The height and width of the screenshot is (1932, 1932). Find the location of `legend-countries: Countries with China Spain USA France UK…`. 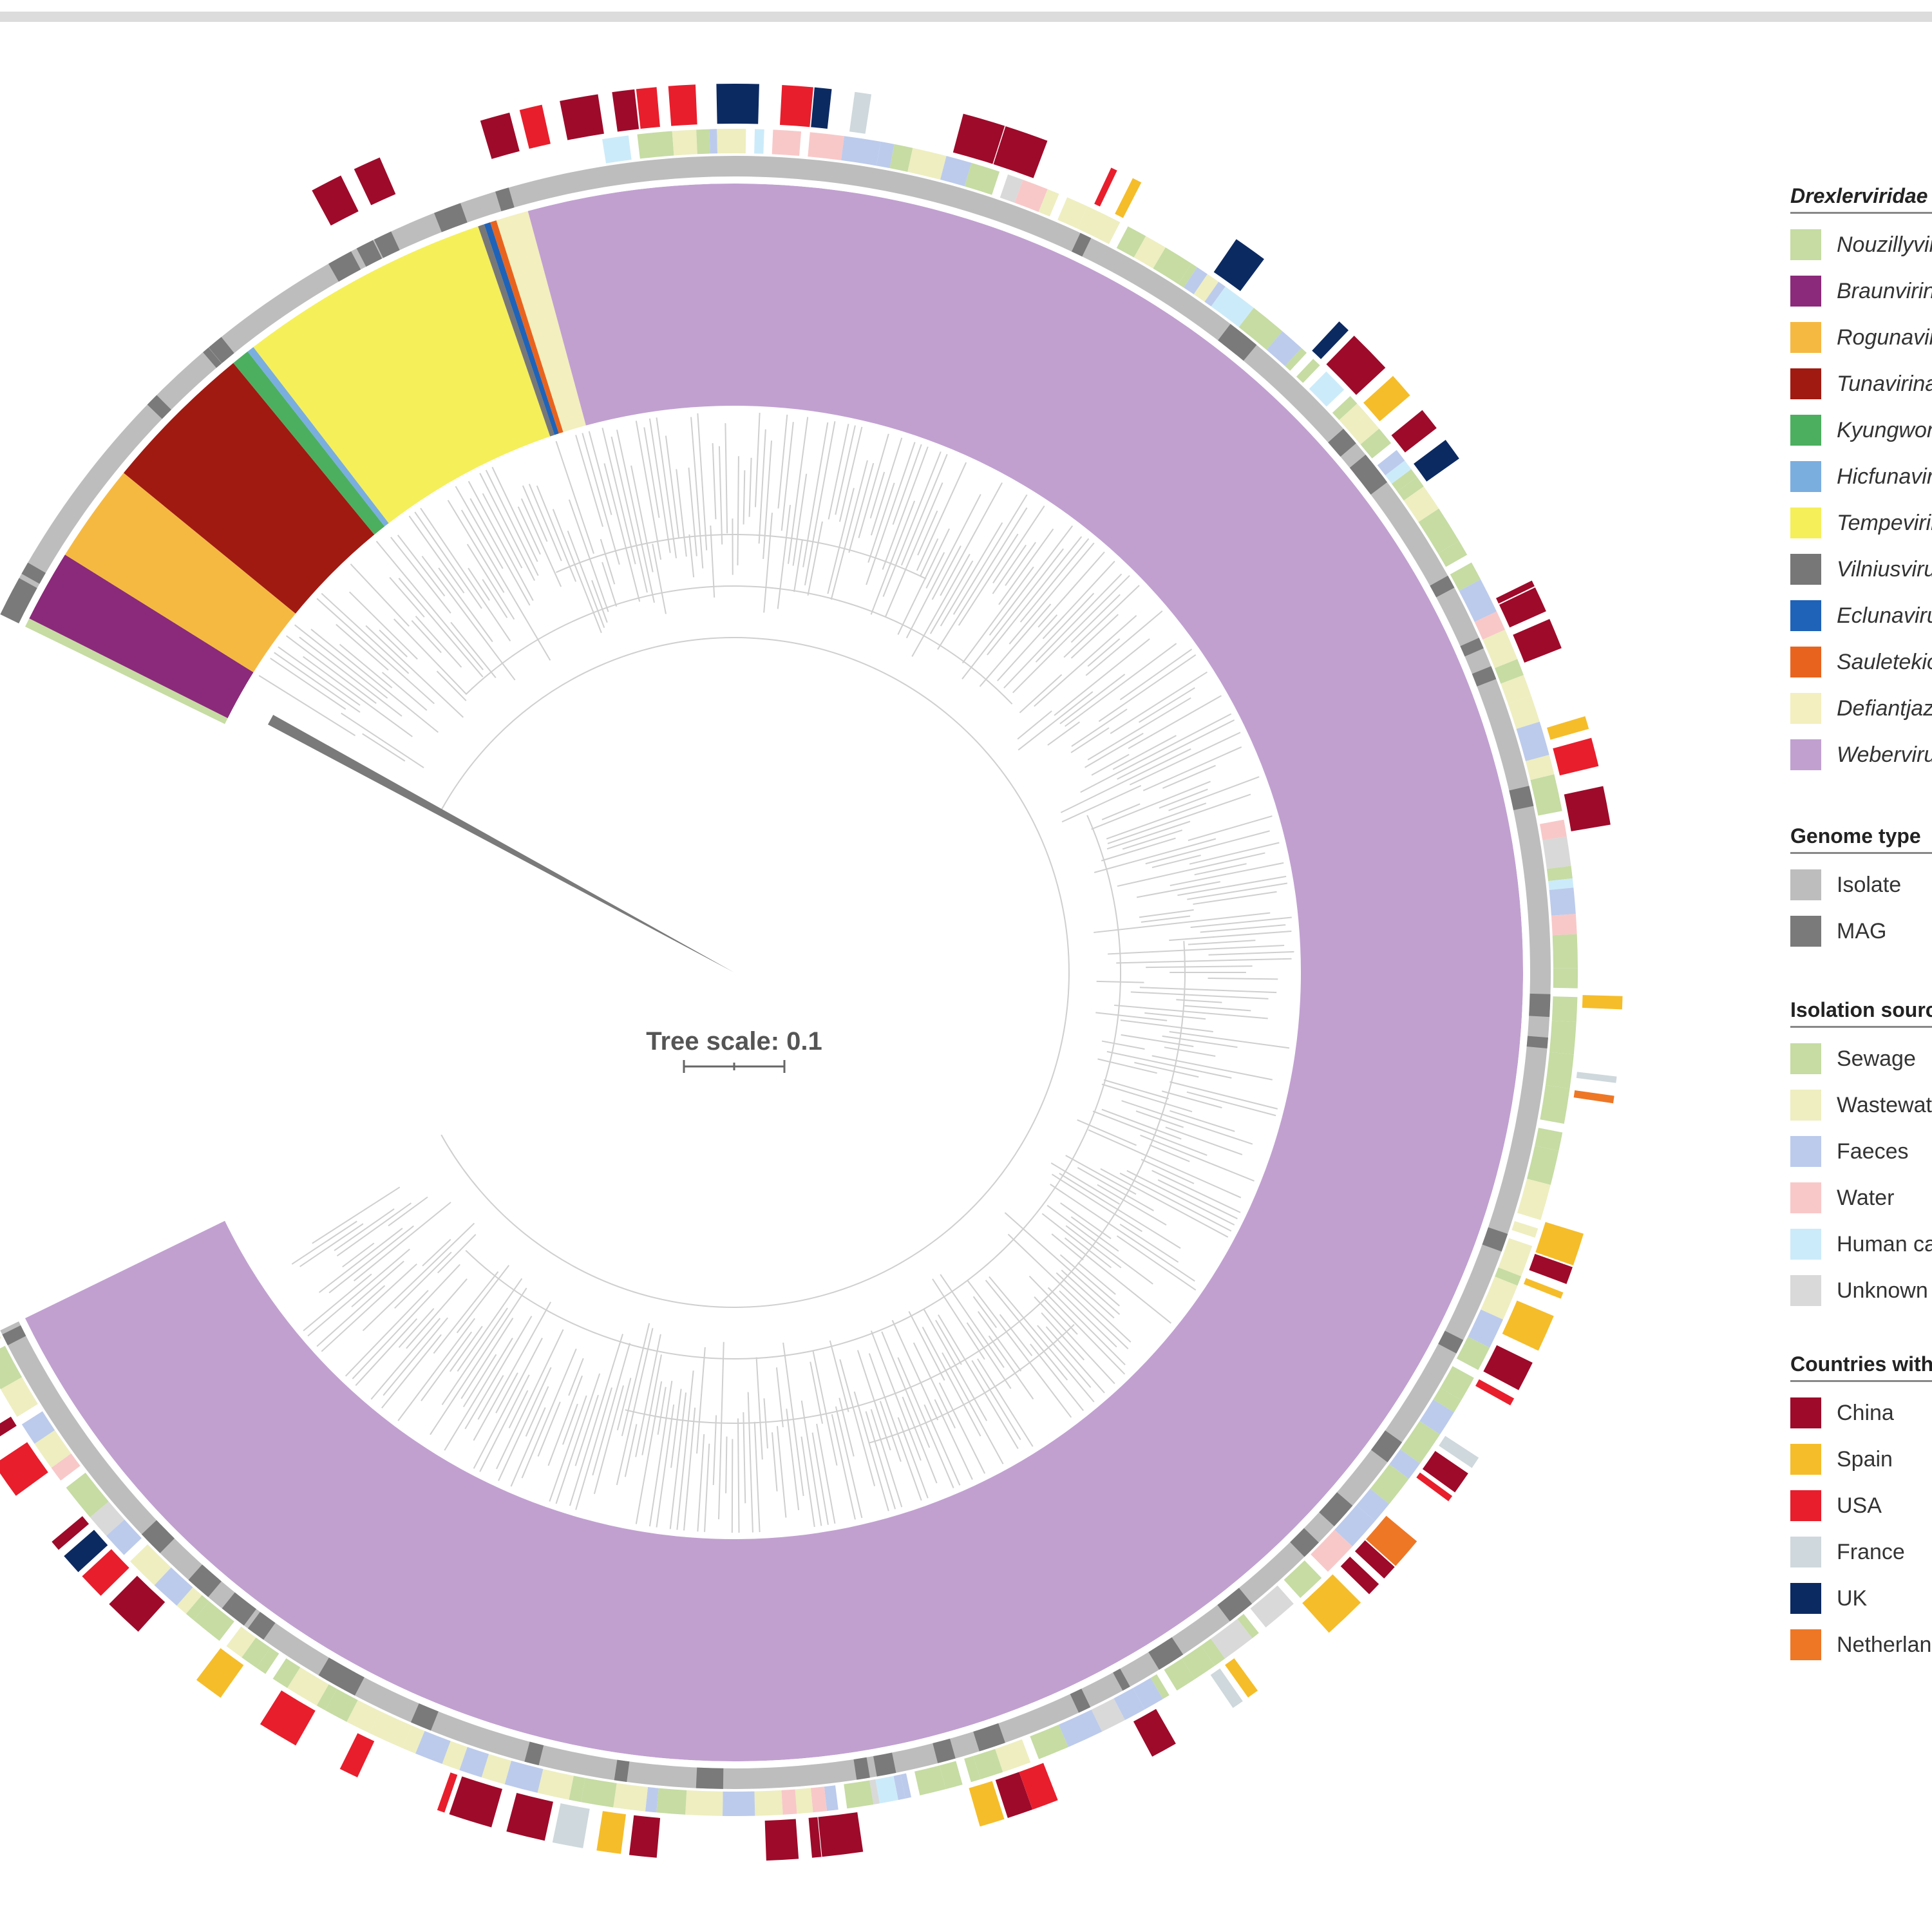

legend-countries: Countries with China Spain USA France UK… is located at coordinates (1861, 1510).